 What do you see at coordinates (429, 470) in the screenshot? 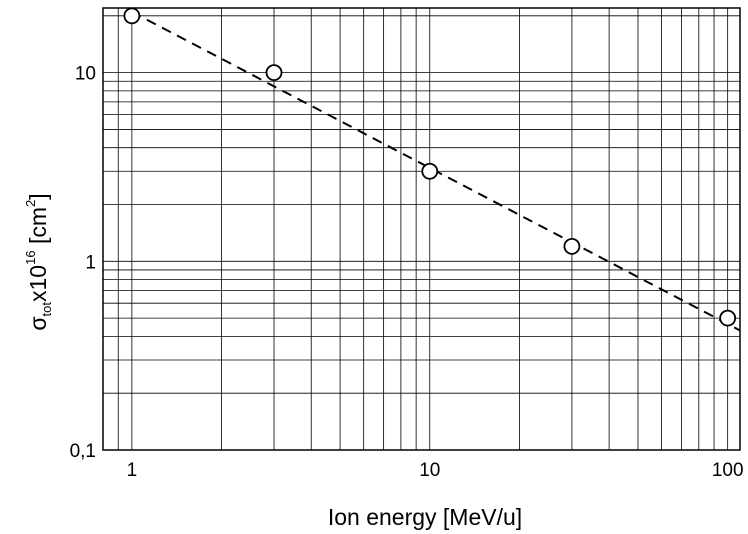
I see `x-tick-label: 10` at bounding box center [429, 470].